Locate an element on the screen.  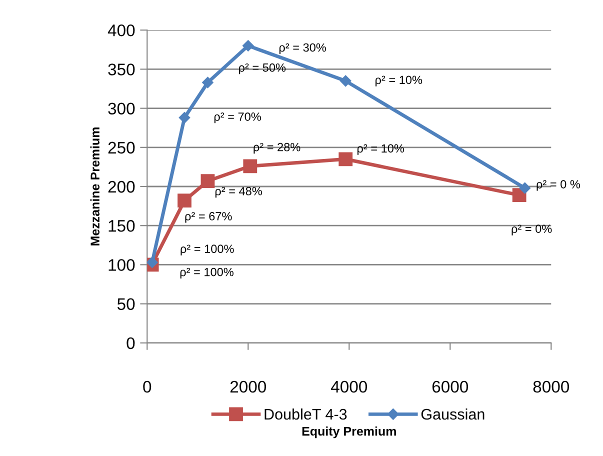
y-tick-label: 300 is located at coordinates (121, 108).